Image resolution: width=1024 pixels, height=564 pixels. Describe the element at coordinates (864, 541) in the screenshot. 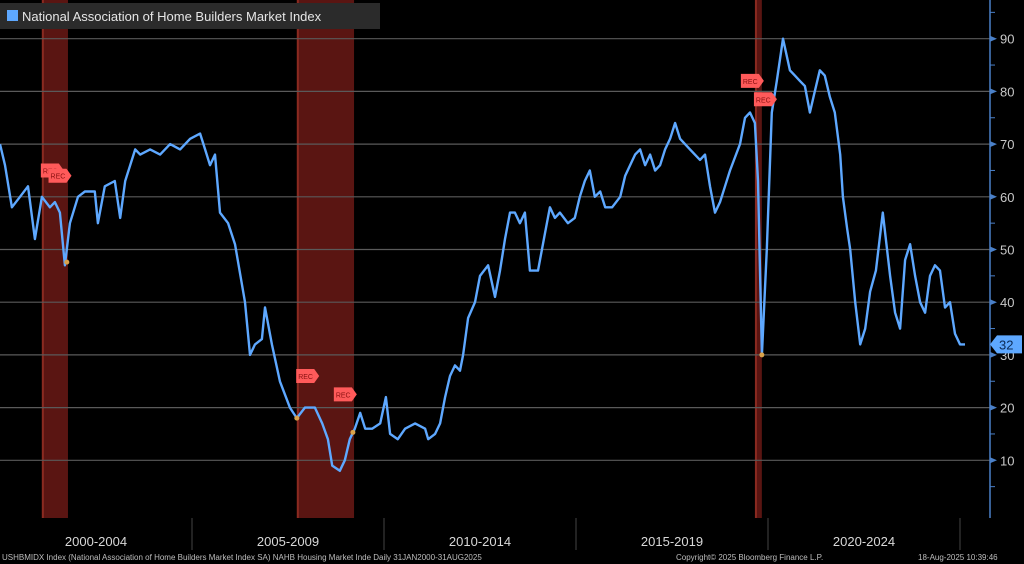

I see `x-period-label: 2020-2024` at that location.